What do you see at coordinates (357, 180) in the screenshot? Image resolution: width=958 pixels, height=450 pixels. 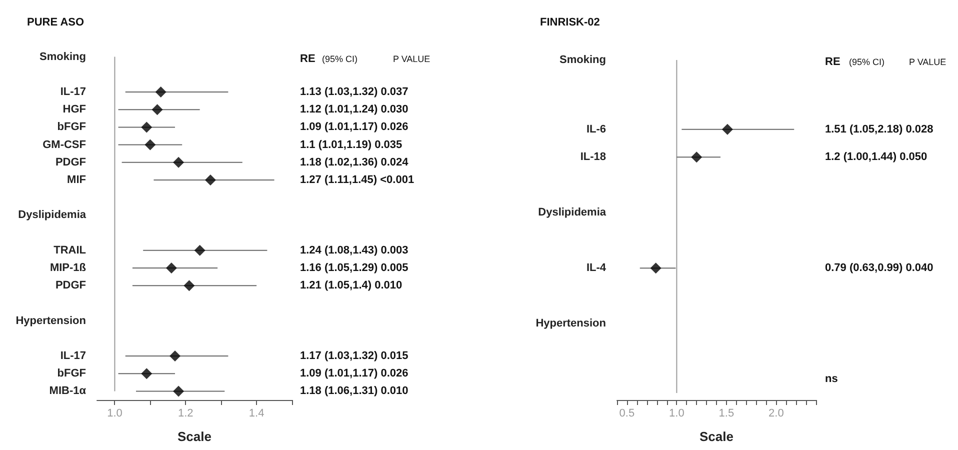 I see `y2-tick-label: 1.27 (1.11,1.45) <0.001` at bounding box center [357, 180].